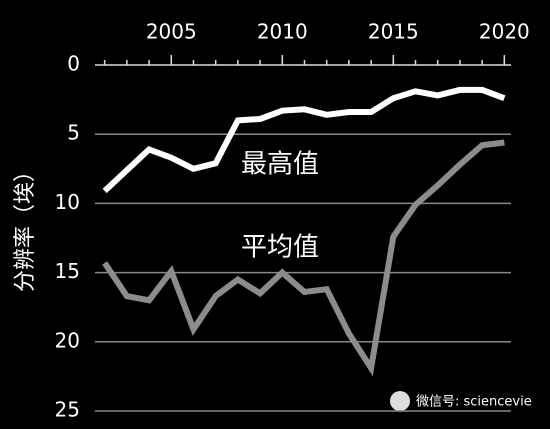  I want to click on series-label: 平均值, so click(280, 248).